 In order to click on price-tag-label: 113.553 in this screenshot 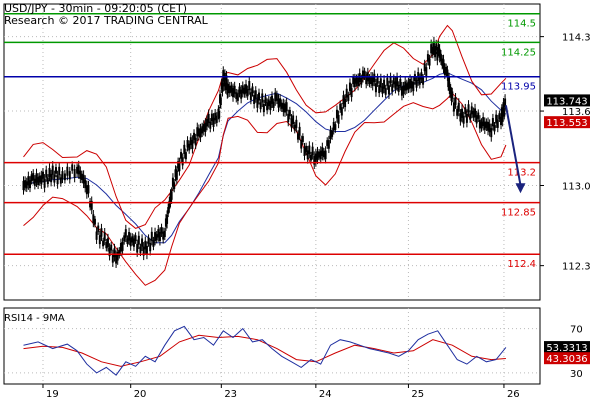, I will do `click(566, 123)`.